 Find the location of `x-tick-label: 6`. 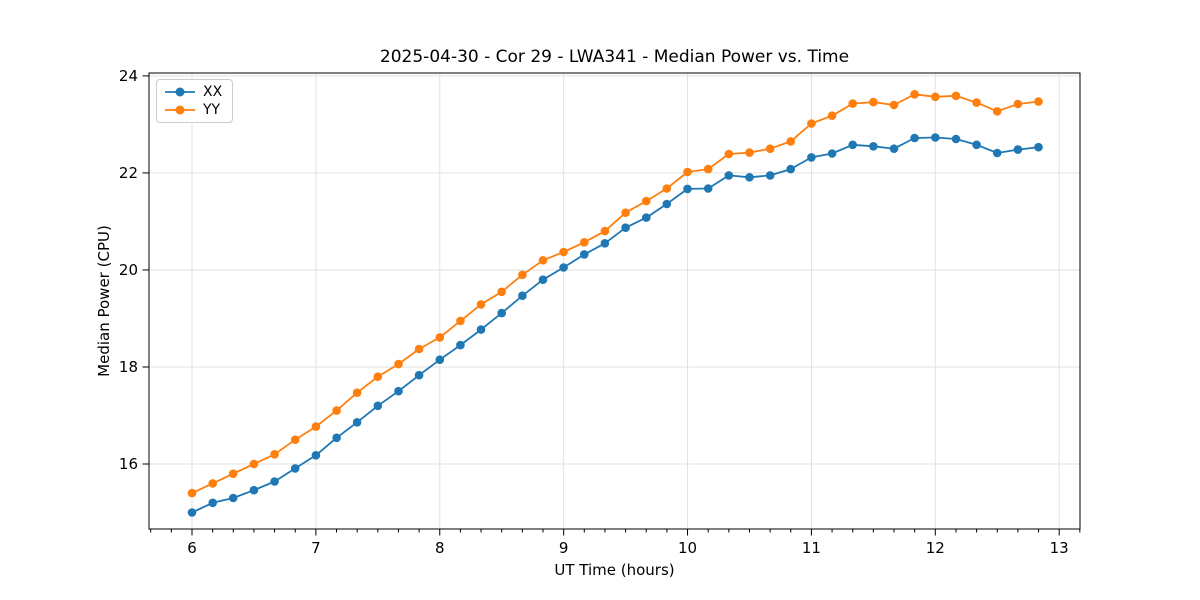

x-tick-label: 6 is located at coordinates (192, 548).